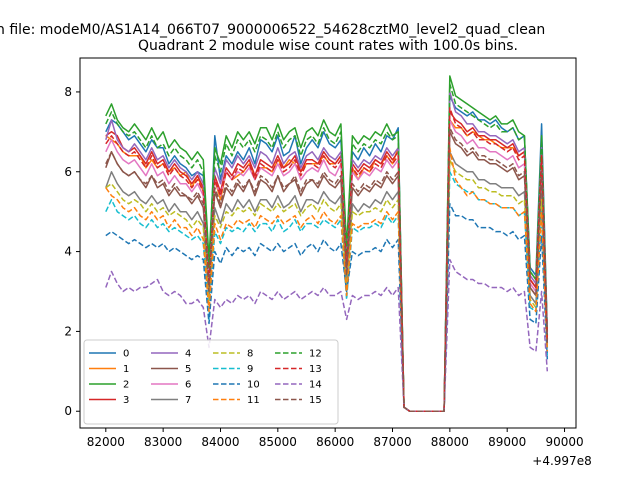  What do you see at coordinates (564, 442) in the screenshot?
I see `x-tick-label: 90000` at bounding box center [564, 442].